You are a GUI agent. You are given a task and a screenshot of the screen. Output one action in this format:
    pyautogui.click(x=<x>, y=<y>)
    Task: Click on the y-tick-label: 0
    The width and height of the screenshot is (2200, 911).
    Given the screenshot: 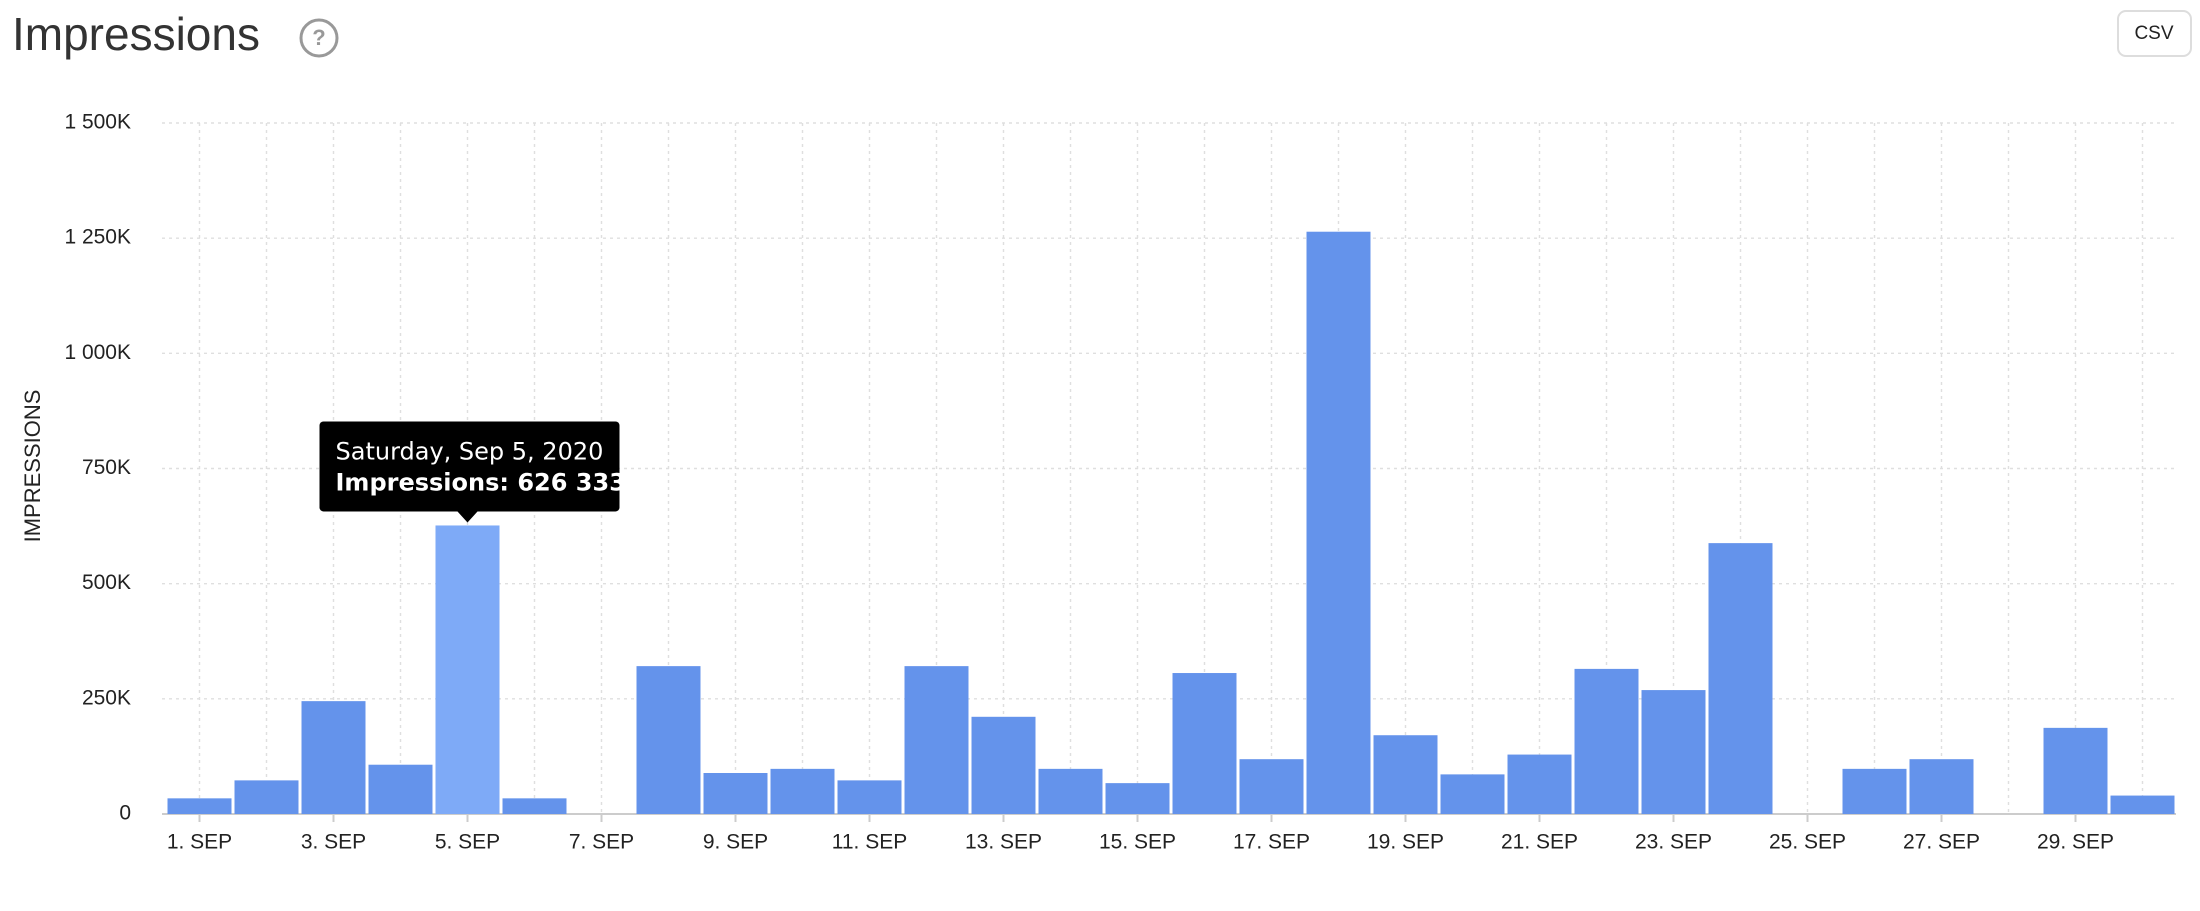 What is the action you would take?
    pyautogui.click(x=125, y=813)
    